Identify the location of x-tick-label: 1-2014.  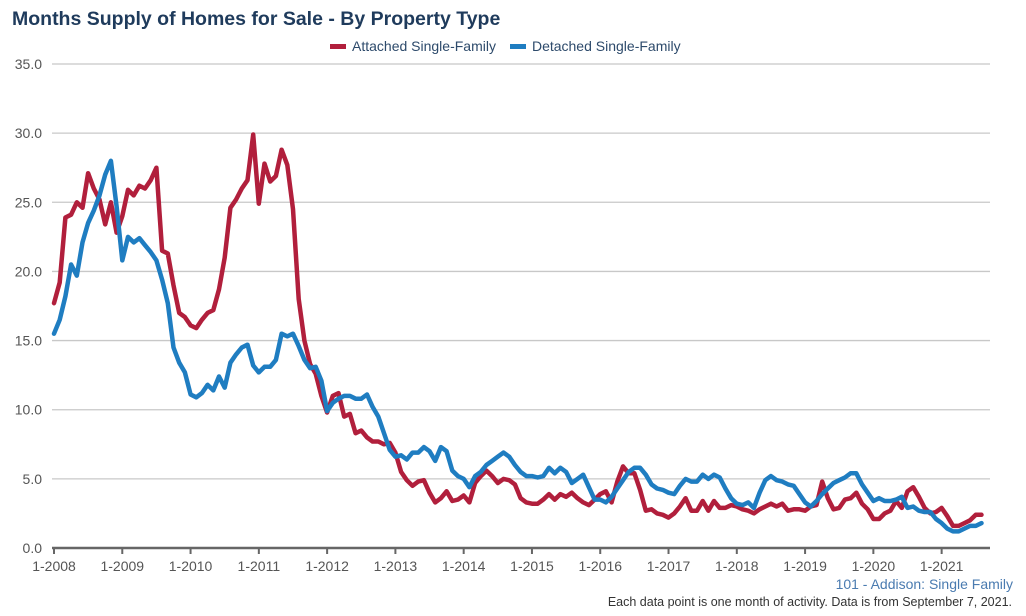
(464, 566).